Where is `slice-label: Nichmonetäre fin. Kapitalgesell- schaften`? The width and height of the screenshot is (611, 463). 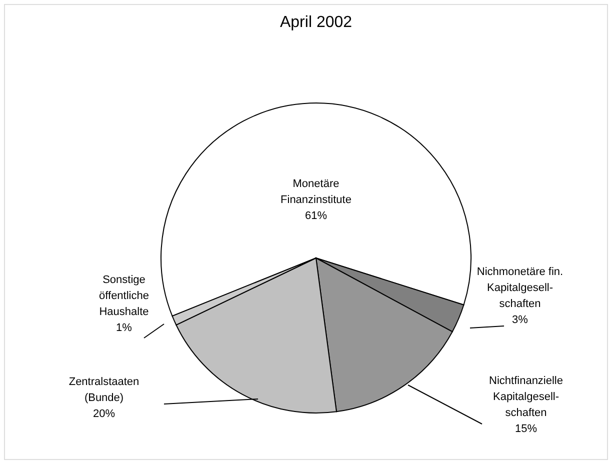
slice-label: Nichmonetäre fin. Kapitalgesell- schaften is located at coordinates (520, 288).